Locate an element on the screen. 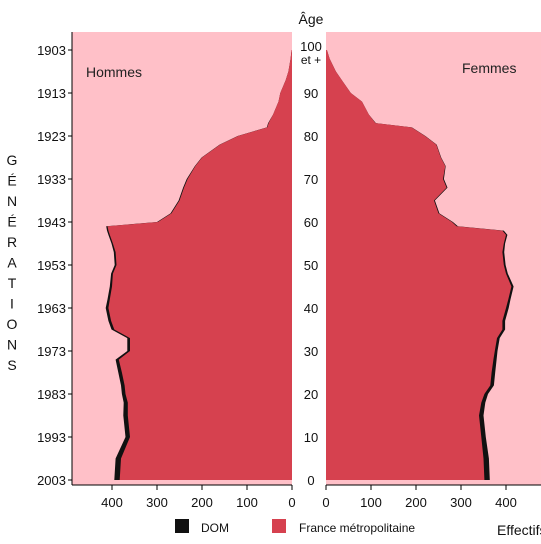  generation-tick-label: 1923 is located at coordinates (51, 136).